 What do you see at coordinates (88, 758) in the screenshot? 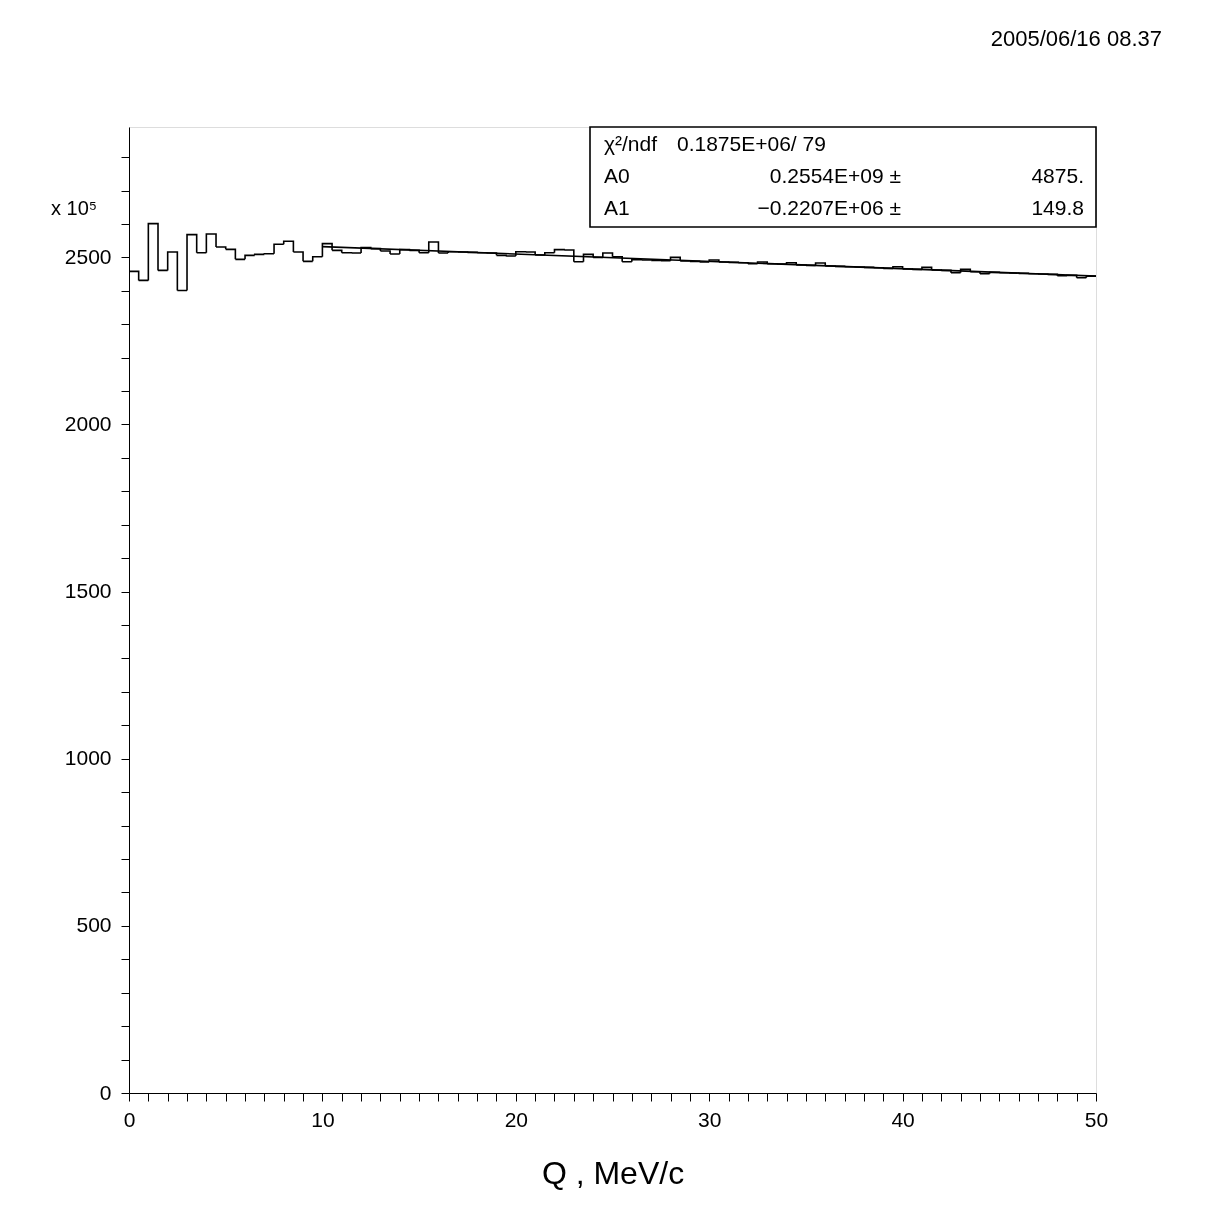
I see `y-tick-label: 1000` at bounding box center [88, 758].